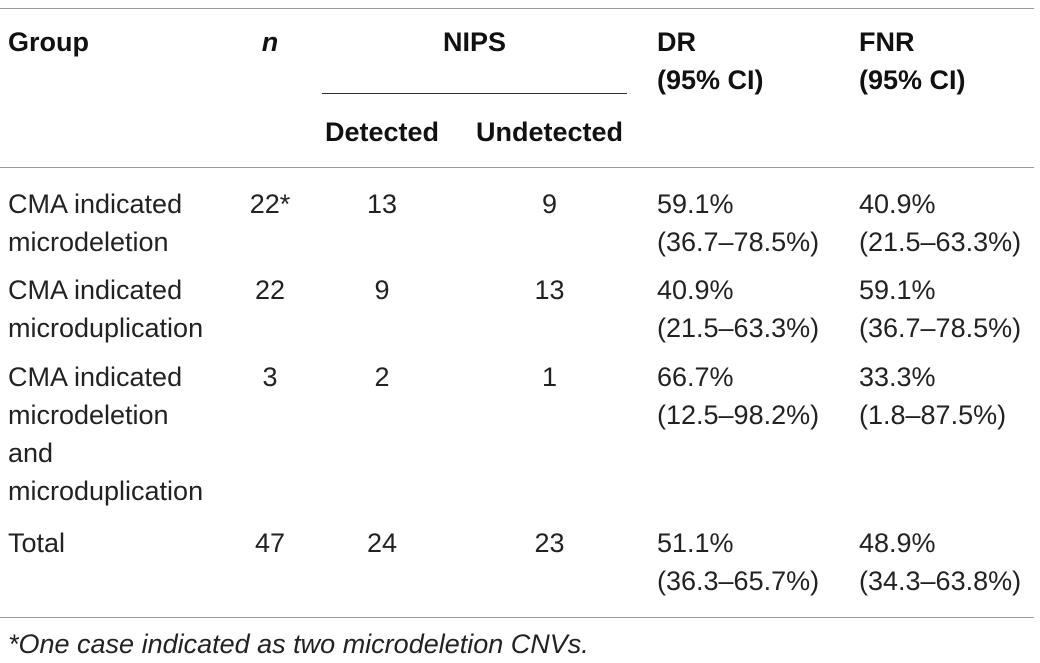 Image resolution: width=1040 pixels, height=663 pixels. Describe the element at coordinates (695, 377) in the screenshot. I see `cell-dr-value: 66.7%` at that location.